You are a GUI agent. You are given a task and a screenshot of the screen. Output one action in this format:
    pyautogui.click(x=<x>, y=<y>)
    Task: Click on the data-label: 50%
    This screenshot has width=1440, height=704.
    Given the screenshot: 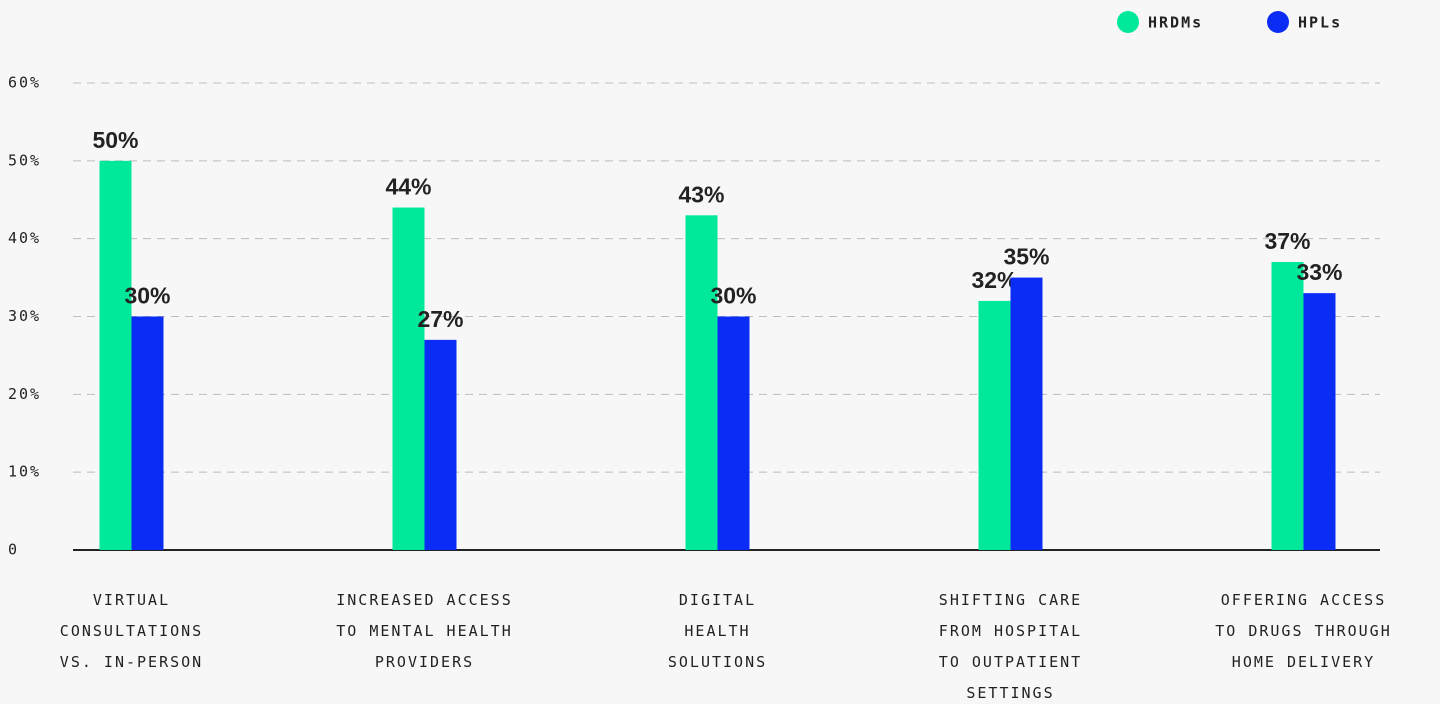 What is the action you would take?
    pyautogui.click(x=115, y=140)
    